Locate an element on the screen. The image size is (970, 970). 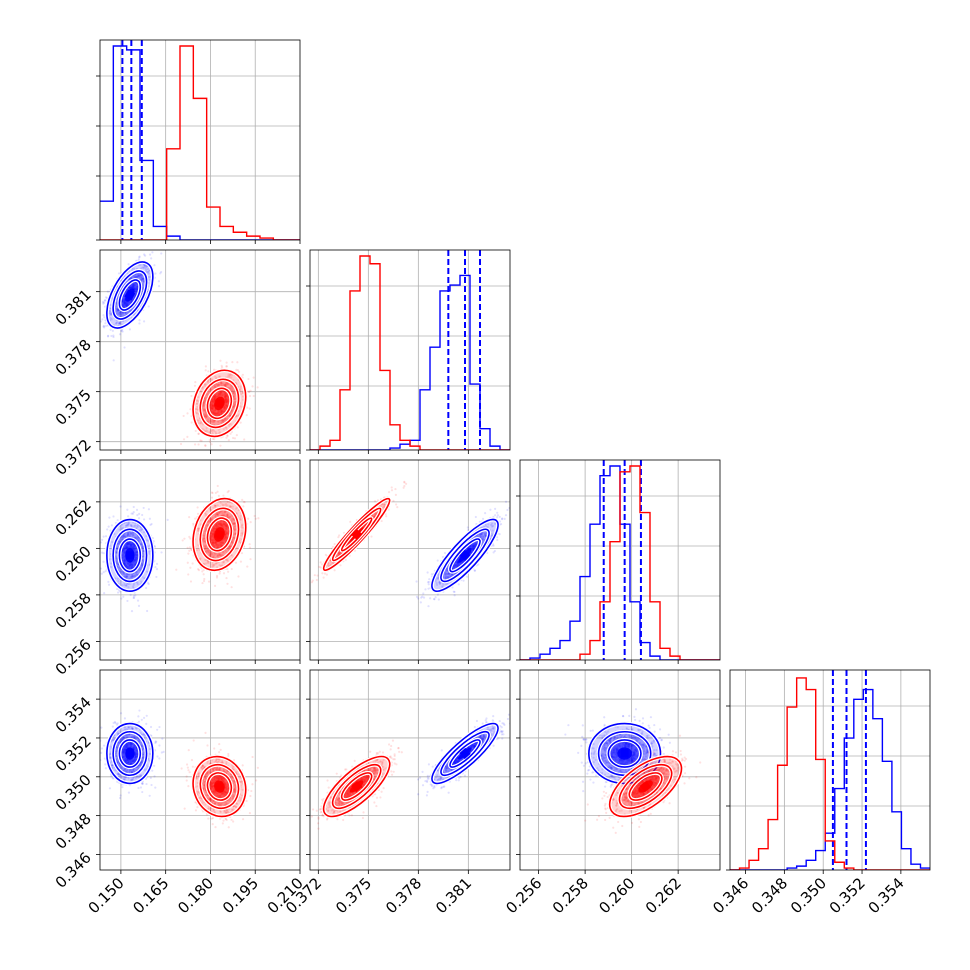
panel-frame is located at coordinates (410, 350).